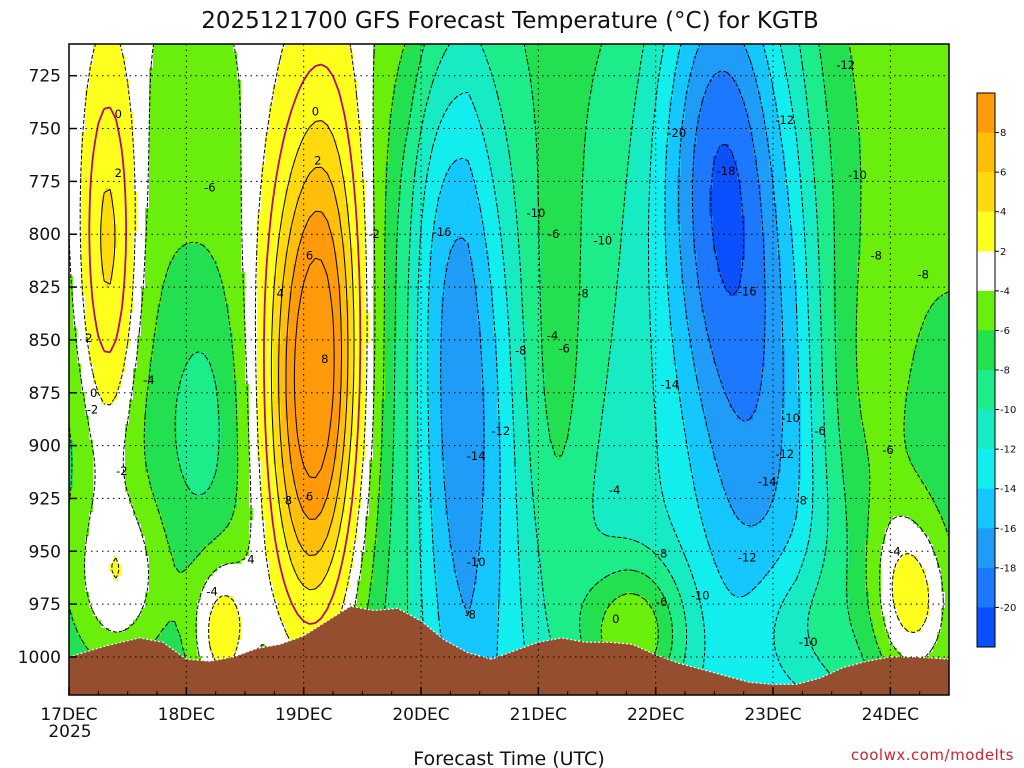 This screenshot has width=1024, height=768. Describe the element at coordinates (1008, 489) in the screenshot. I see `colorbar-label: -14` at that location.